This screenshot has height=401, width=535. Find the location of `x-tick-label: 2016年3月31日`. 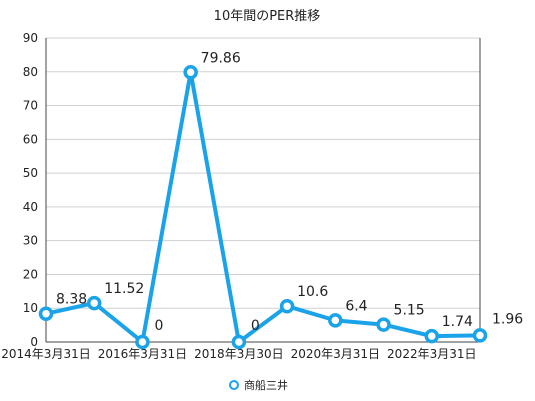

x-tick-label: 2016年3月31日 is located at coordinates (142, 354).